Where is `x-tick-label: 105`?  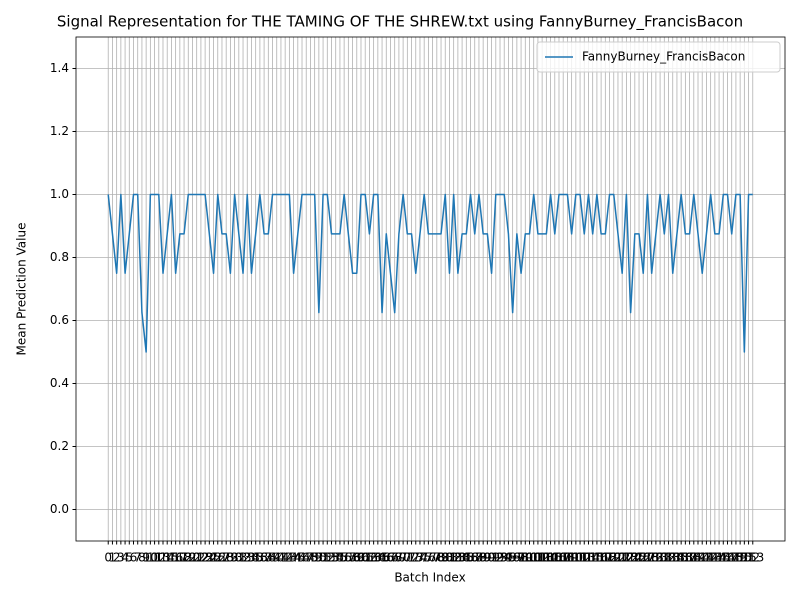
x-tick-label: 105 is located at coordinates (550, 558).